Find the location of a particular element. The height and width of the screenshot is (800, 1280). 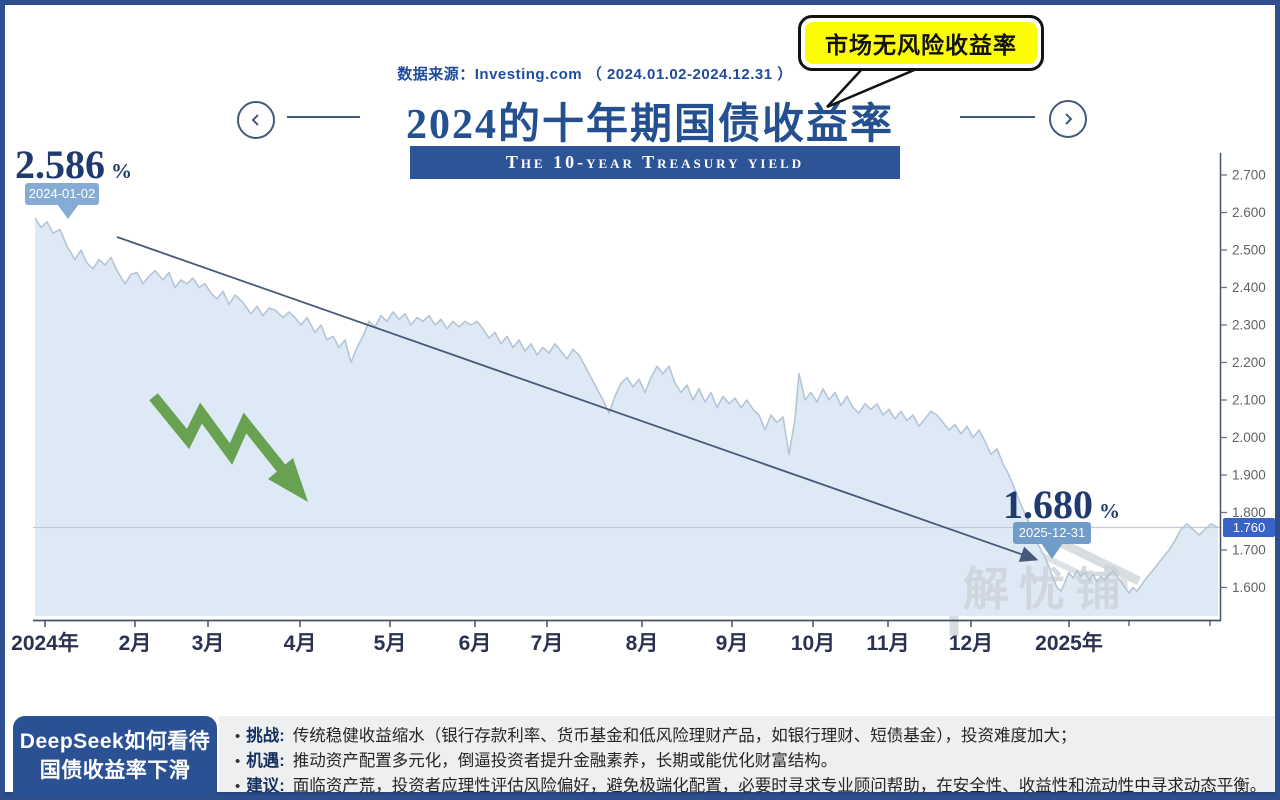

chevron-right-icon is located at coordinates (1069, 119).